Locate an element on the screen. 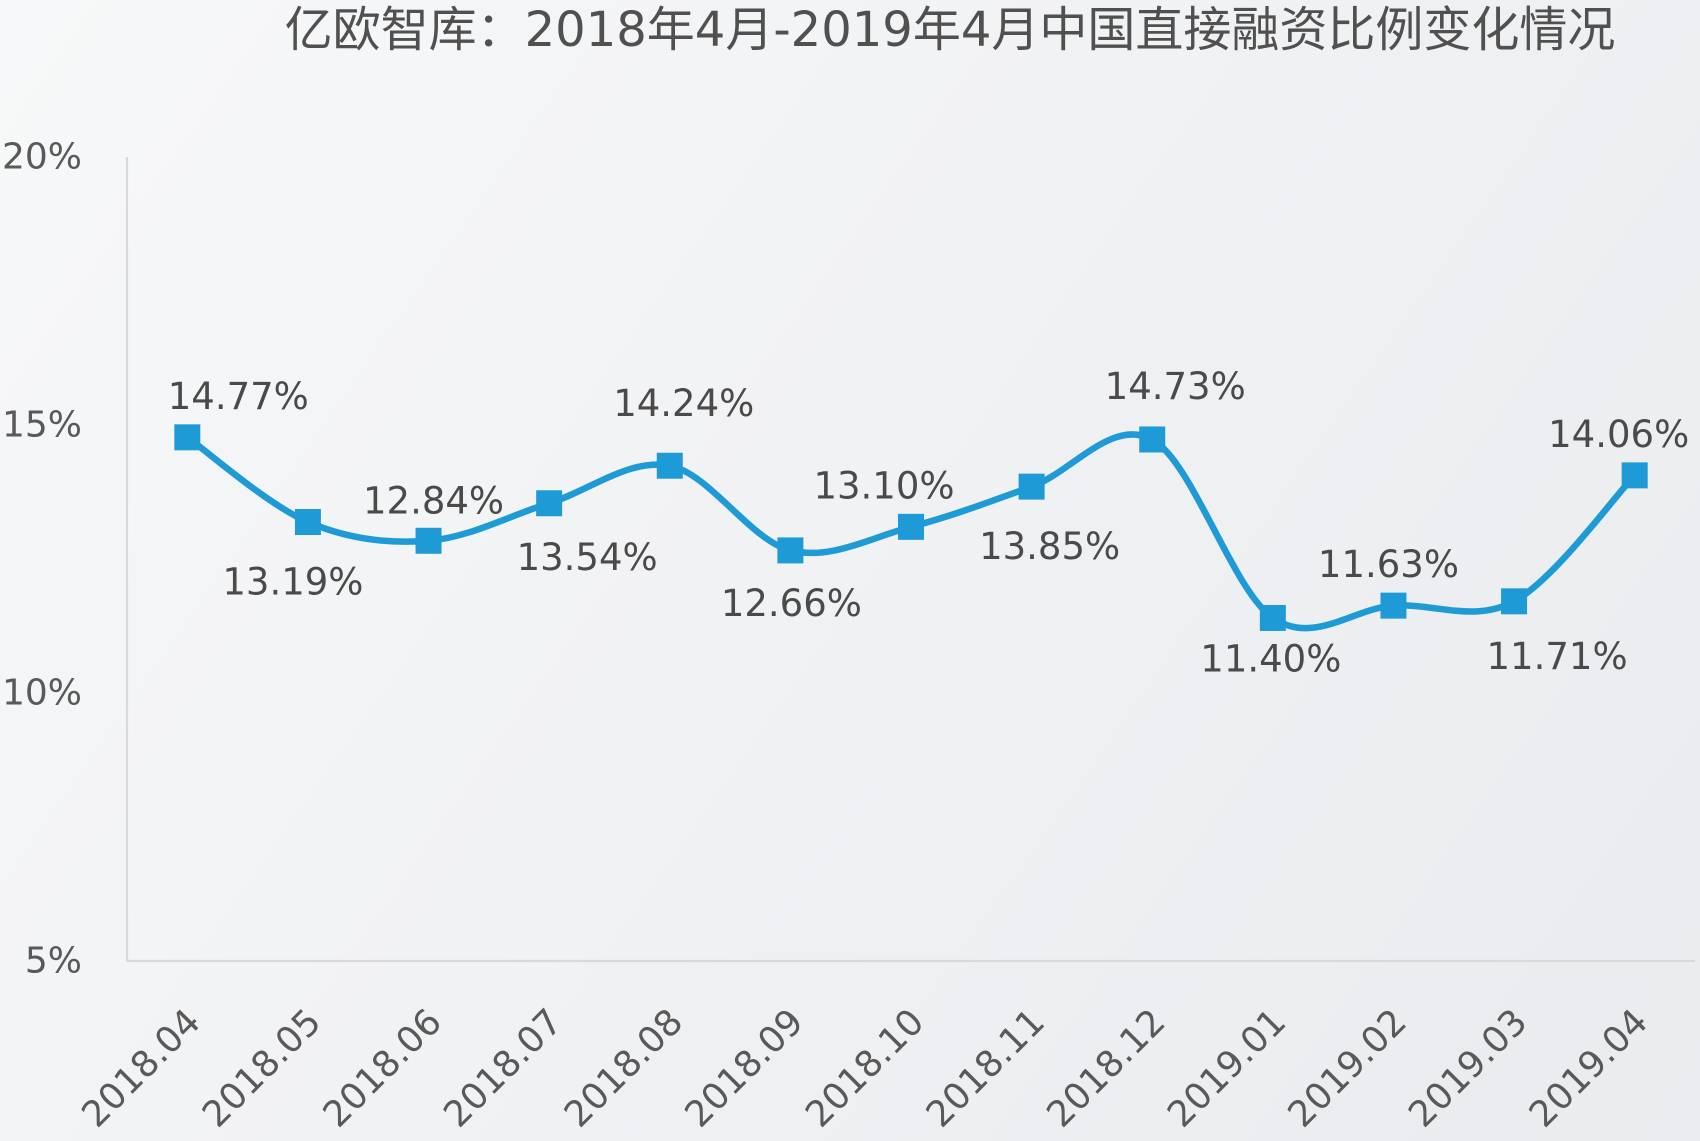 Image resolution: width=1700 pixels, height=1141 pixels. data-label: 11.63% is located at coordinates (1388, 564).